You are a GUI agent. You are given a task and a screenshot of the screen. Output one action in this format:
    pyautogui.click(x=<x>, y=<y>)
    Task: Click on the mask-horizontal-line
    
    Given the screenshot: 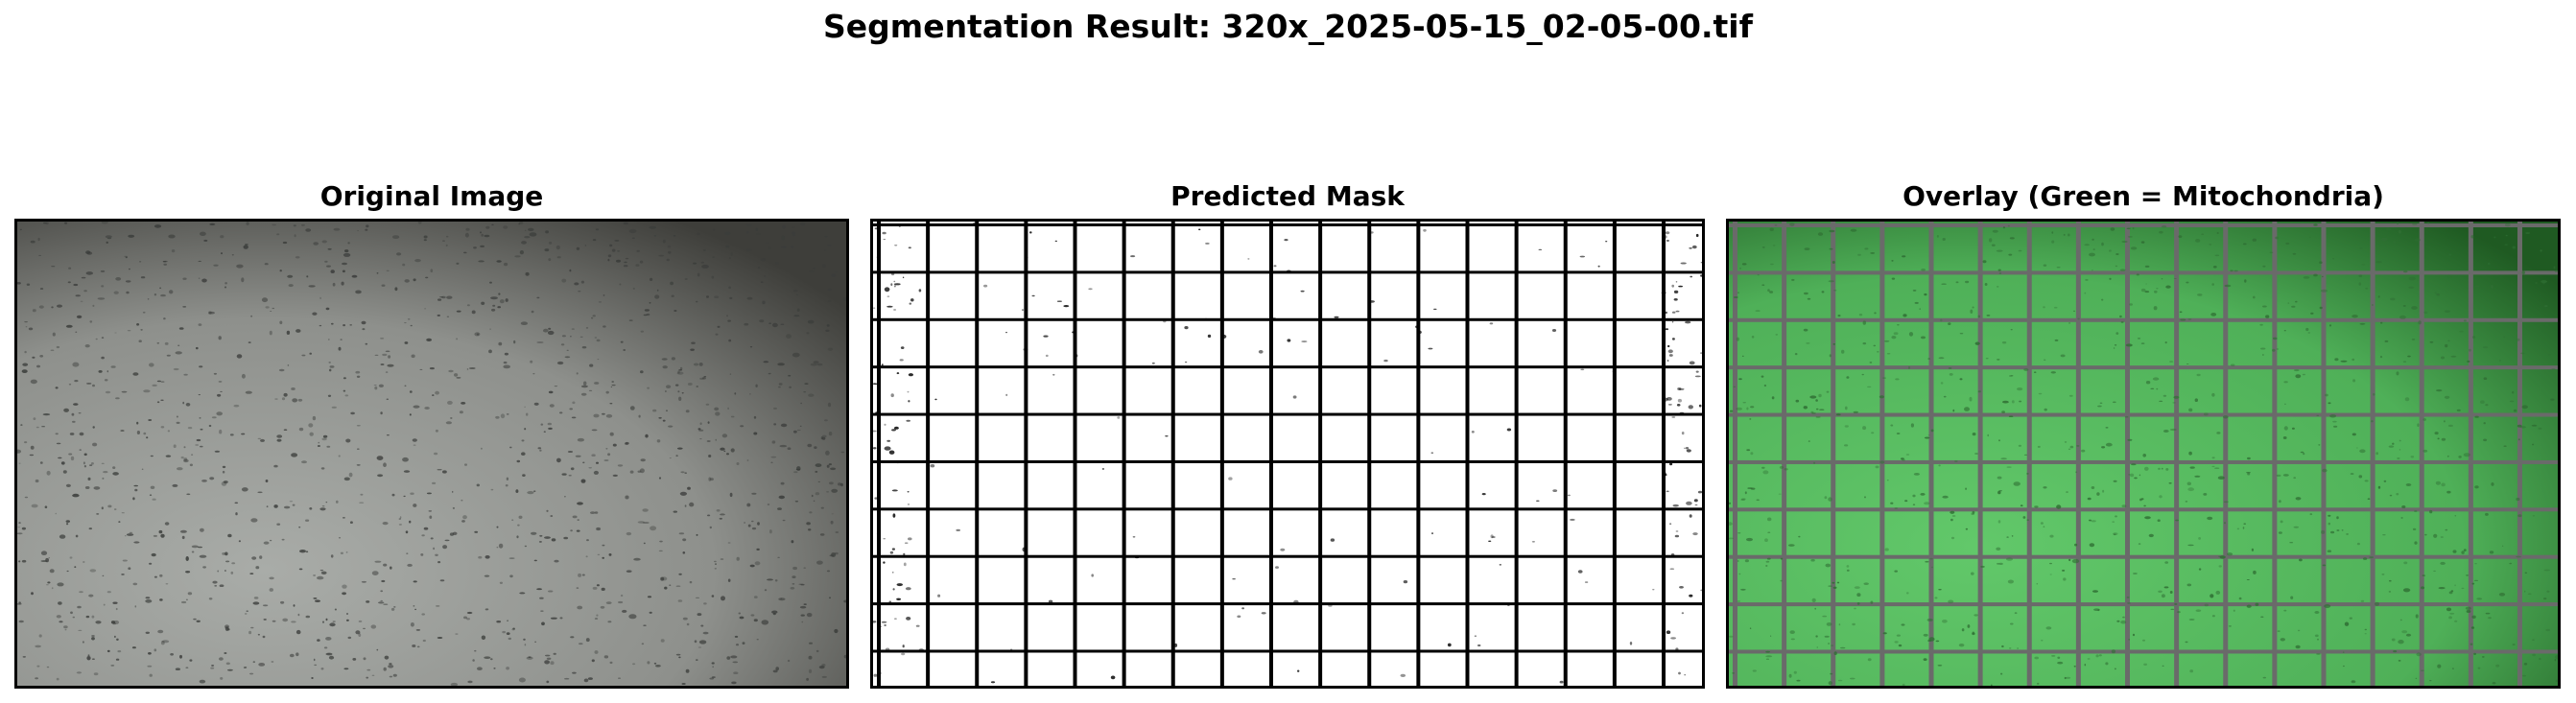 What is the action you would take?
    pyautogui.click(x=1288, y=651)
    